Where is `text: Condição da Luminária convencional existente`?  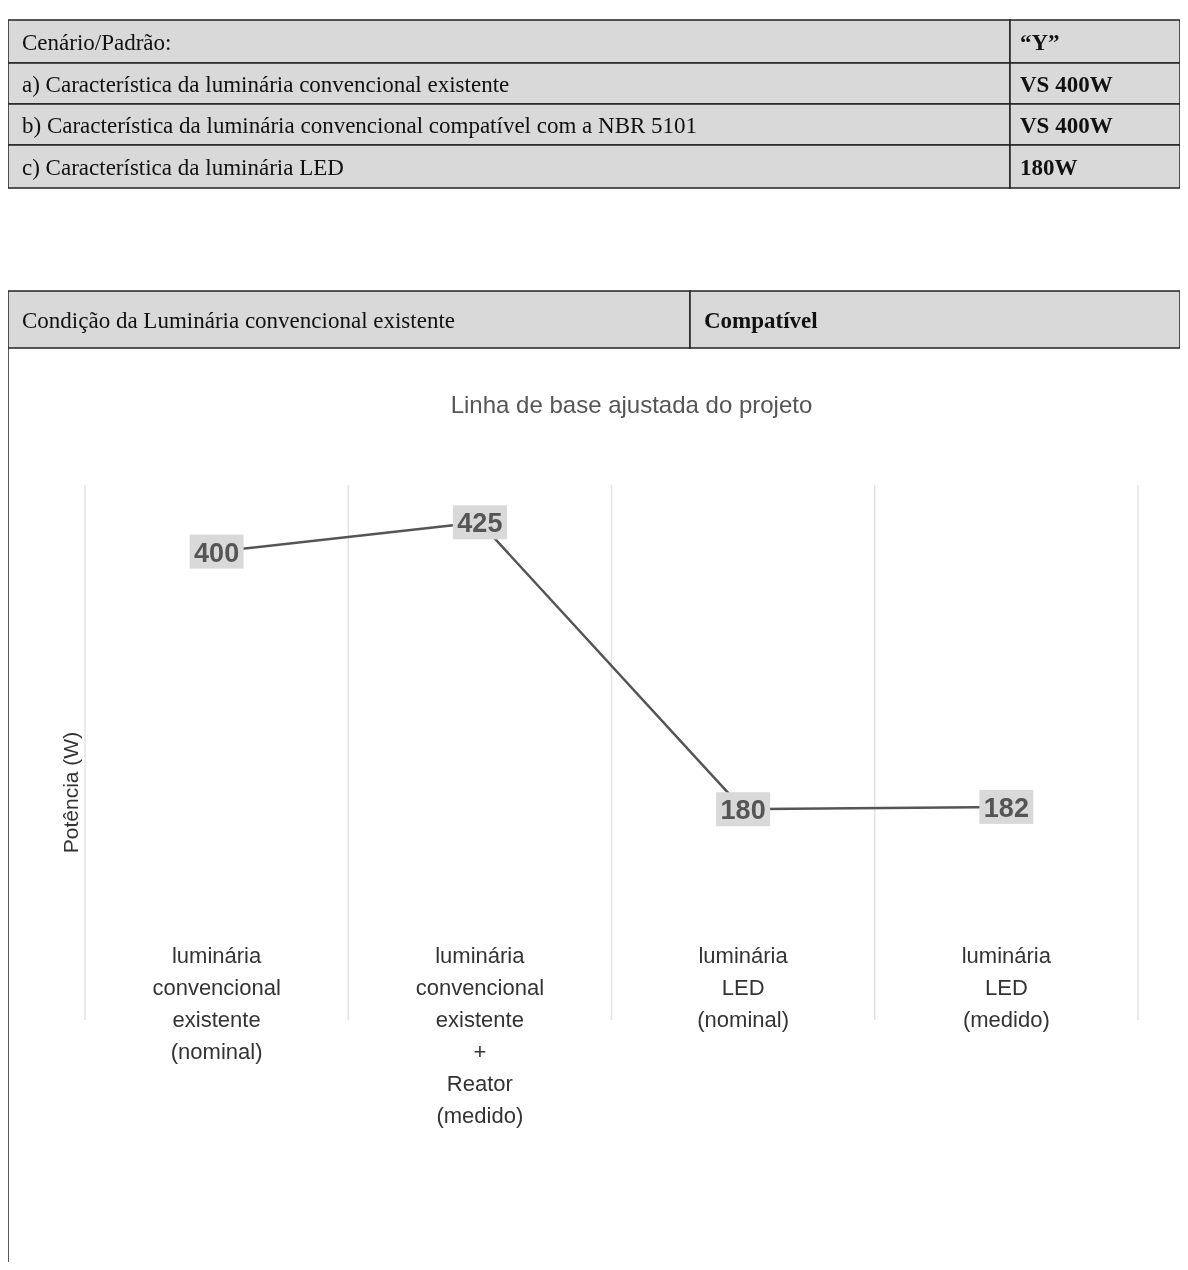 text: Condição da Luminária convencional existente is located at coordinates (239, 320).